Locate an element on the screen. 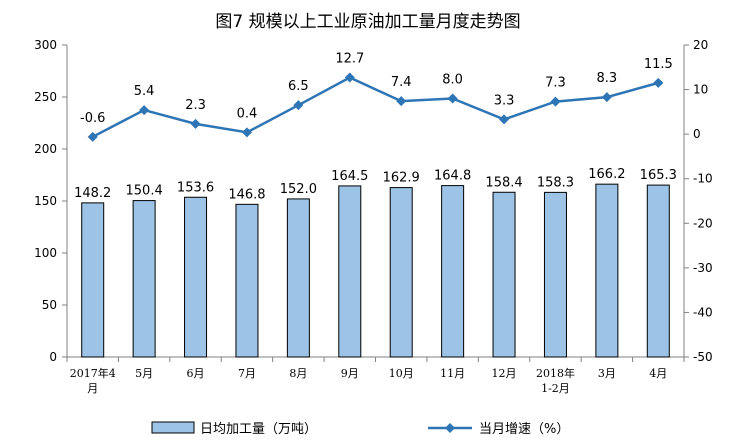  line-data-label: 3.3 is located at coordinates (504, 100).